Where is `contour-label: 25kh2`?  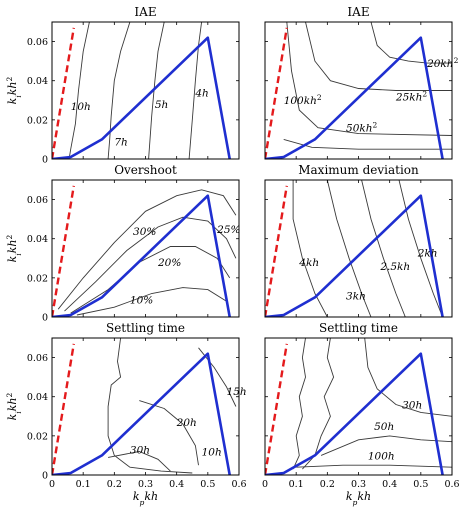
contour-label: 25kh2 is located at coordinates (411, 96).